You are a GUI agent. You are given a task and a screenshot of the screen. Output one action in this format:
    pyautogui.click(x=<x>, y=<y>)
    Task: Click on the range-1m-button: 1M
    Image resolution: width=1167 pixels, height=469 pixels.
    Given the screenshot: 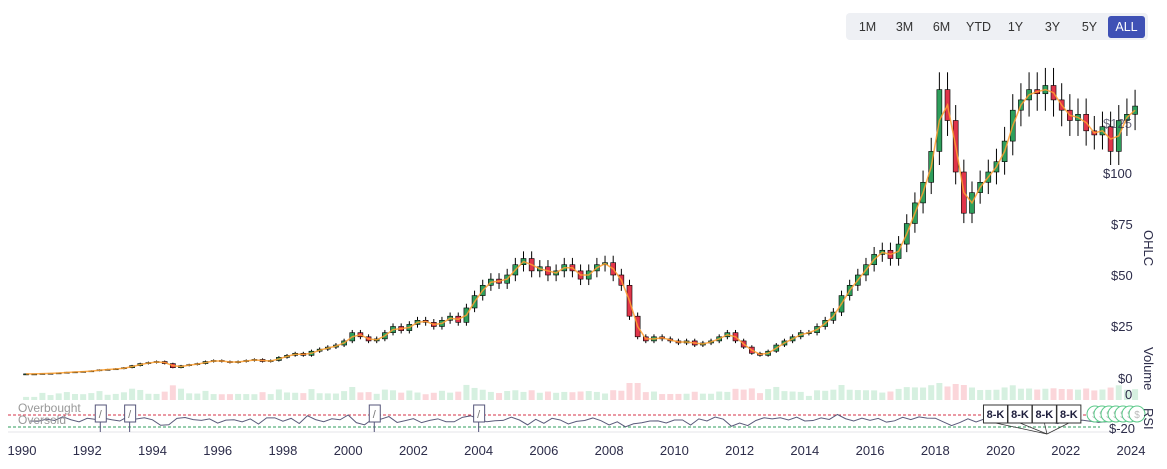 What is the action you would take?
    pyautogui.click(x=867, y=26)
    